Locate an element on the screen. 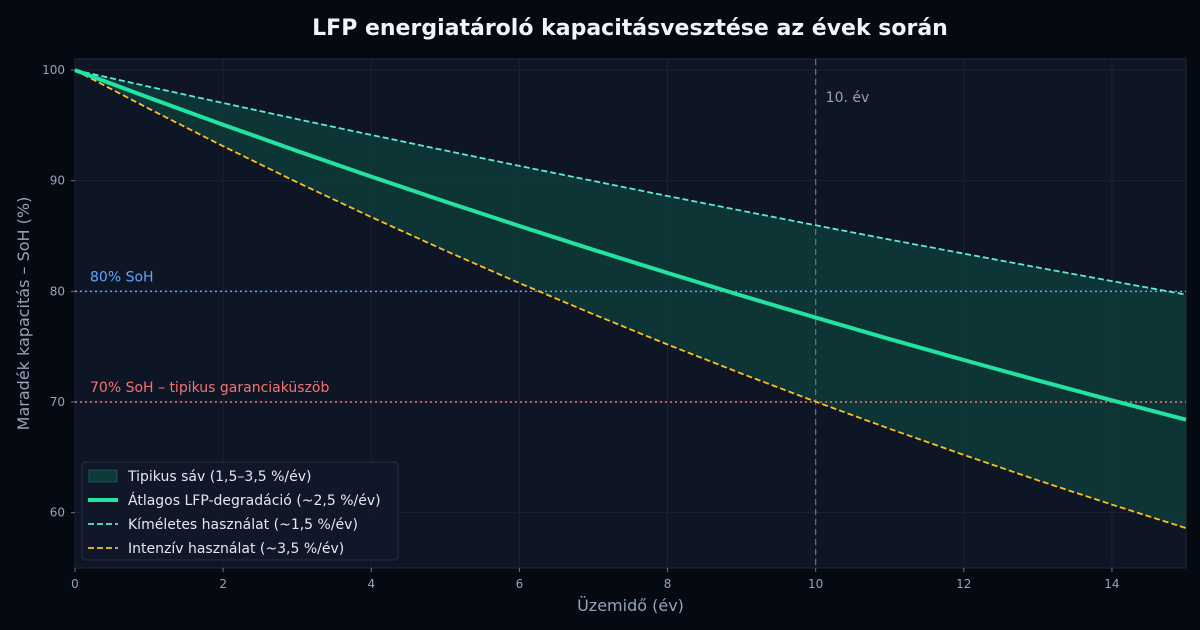 The width and height of the screenshot is (1200, 630). x-tick-label: 6 is located at coordinates (520, 584).